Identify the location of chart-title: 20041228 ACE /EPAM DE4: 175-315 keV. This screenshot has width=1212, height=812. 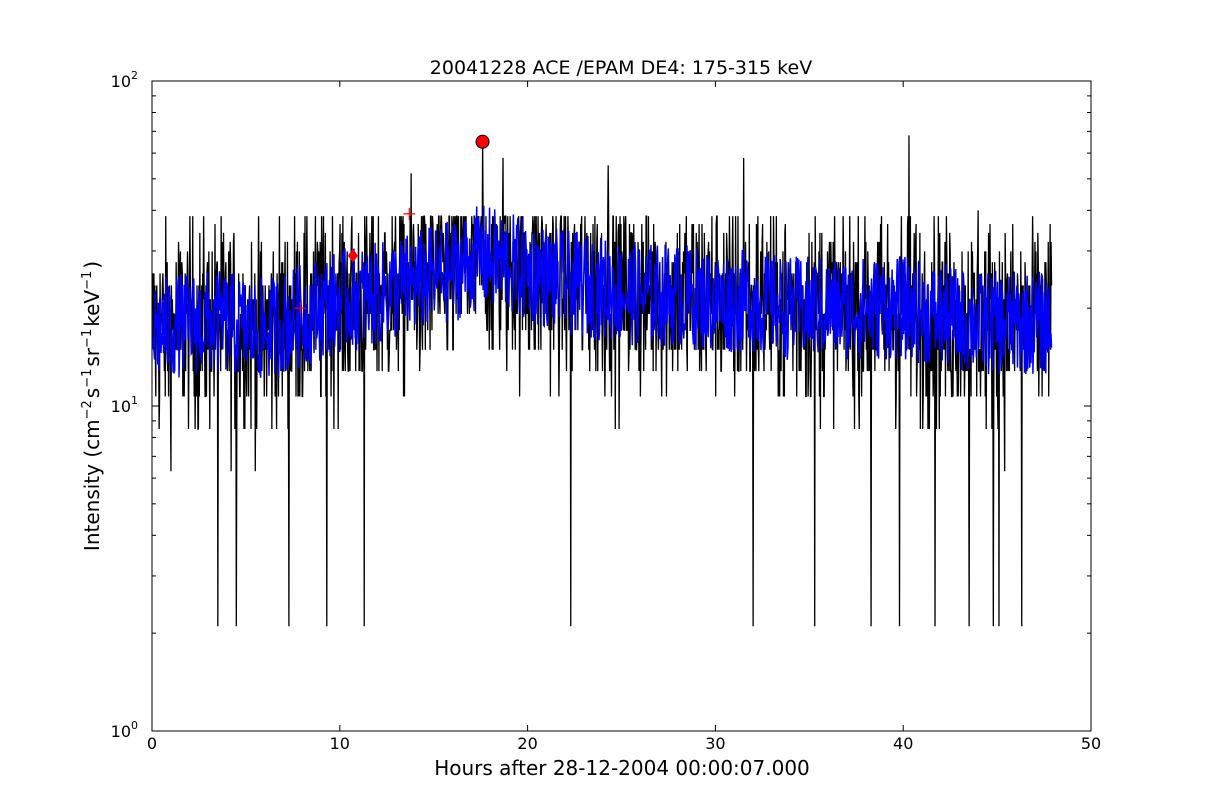
(621, 68).